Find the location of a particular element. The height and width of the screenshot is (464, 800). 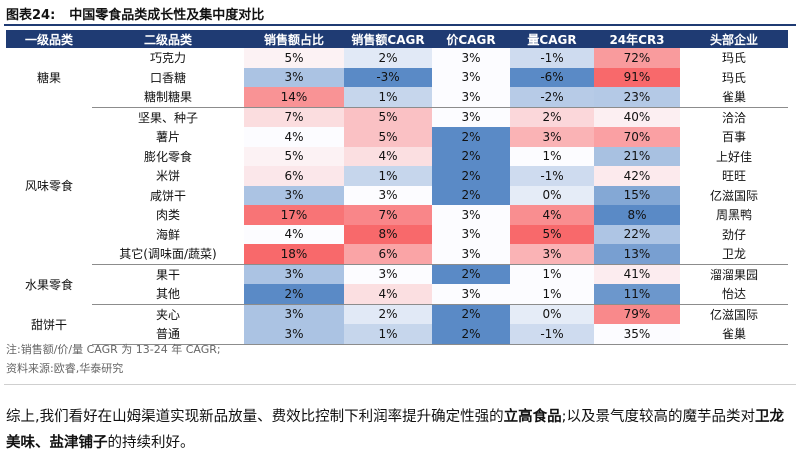

table-row: 肉类 17% 7% 3% 4% 8% 周黑鸭 is located at coordinates (397, 215).